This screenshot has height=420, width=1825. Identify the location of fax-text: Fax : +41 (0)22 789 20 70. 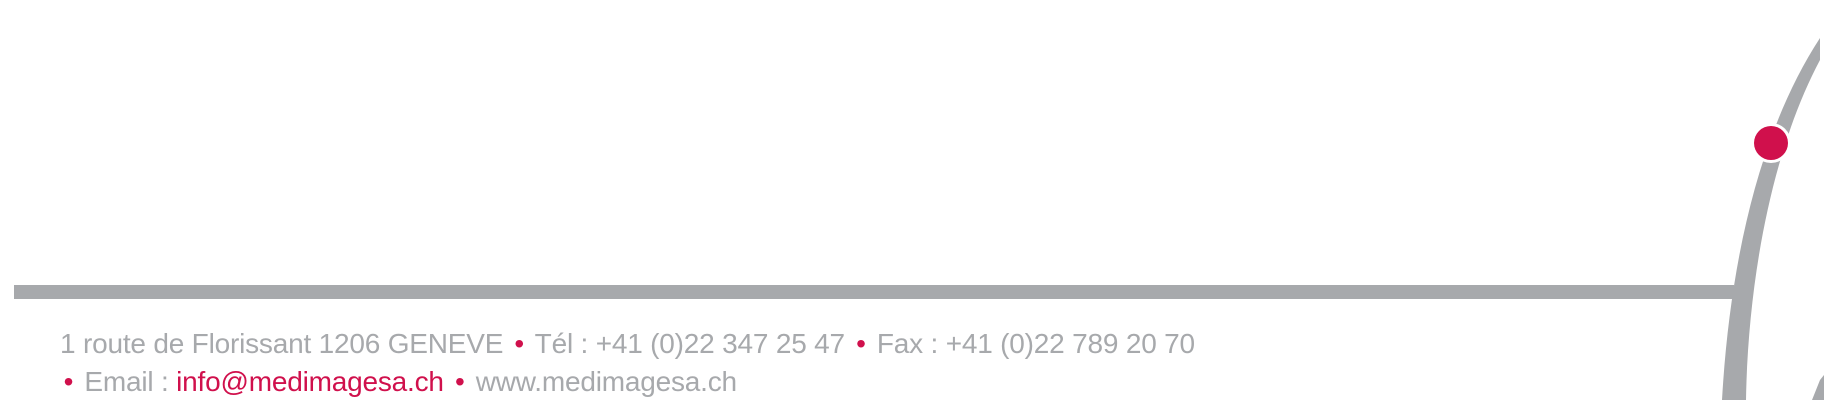
(1035, 343).